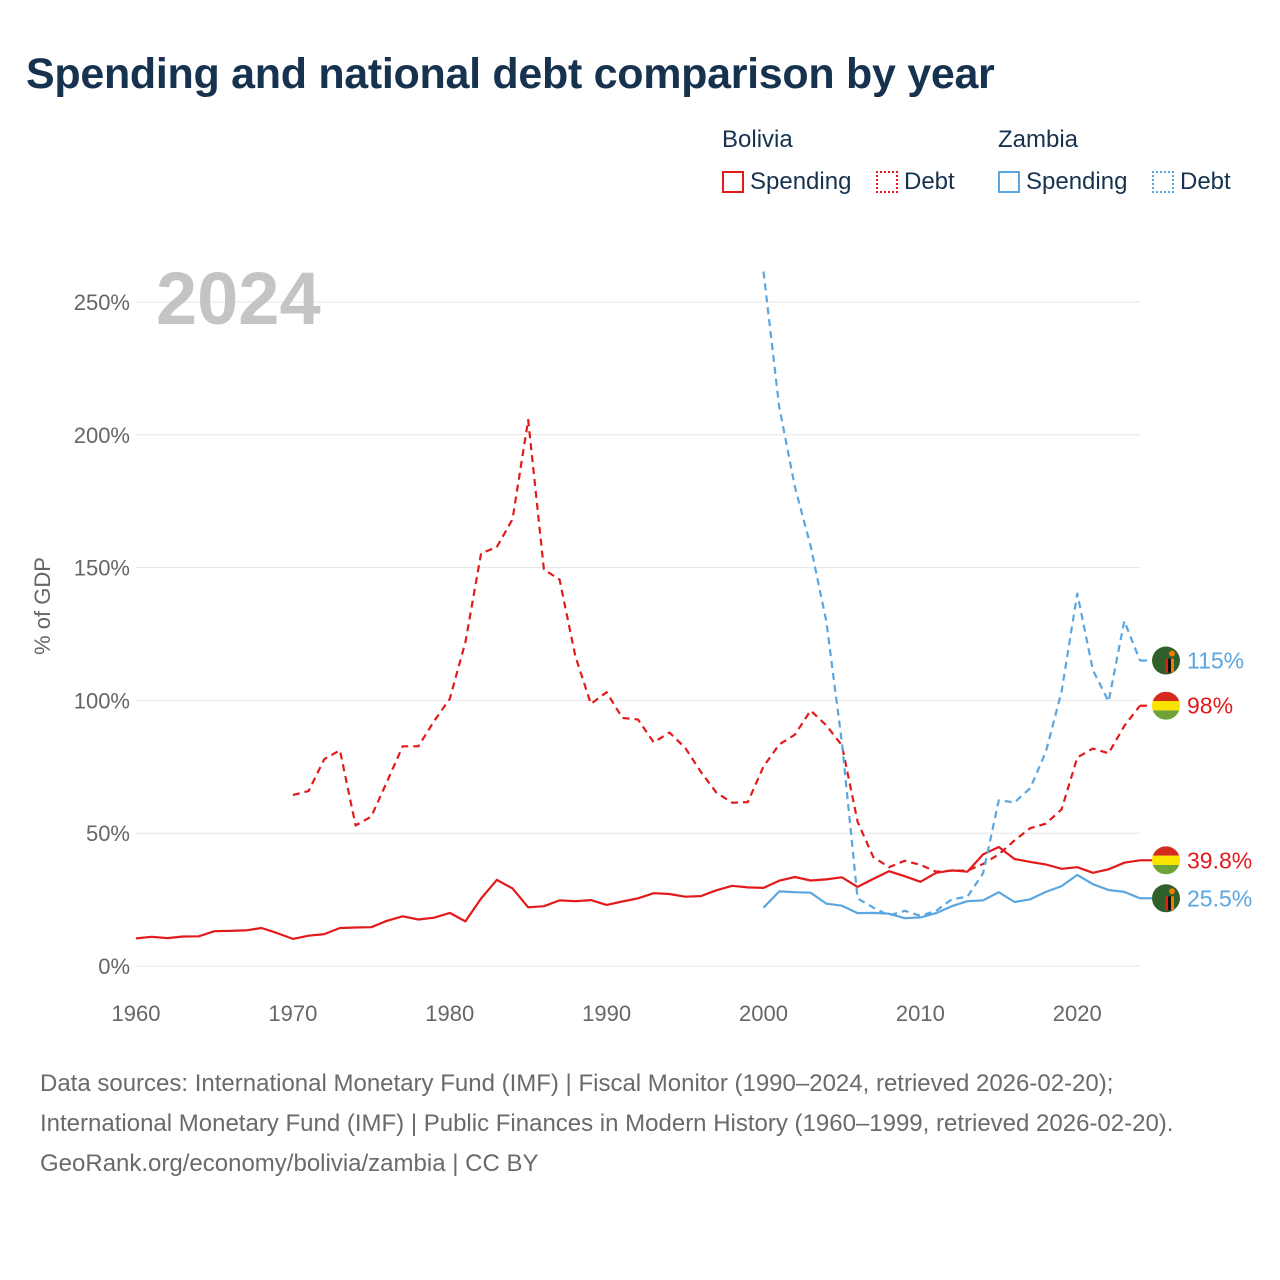 The height and width of the screenshot is (1280, 1280). I want to click on end-label: 115%, so click(1215, 661).